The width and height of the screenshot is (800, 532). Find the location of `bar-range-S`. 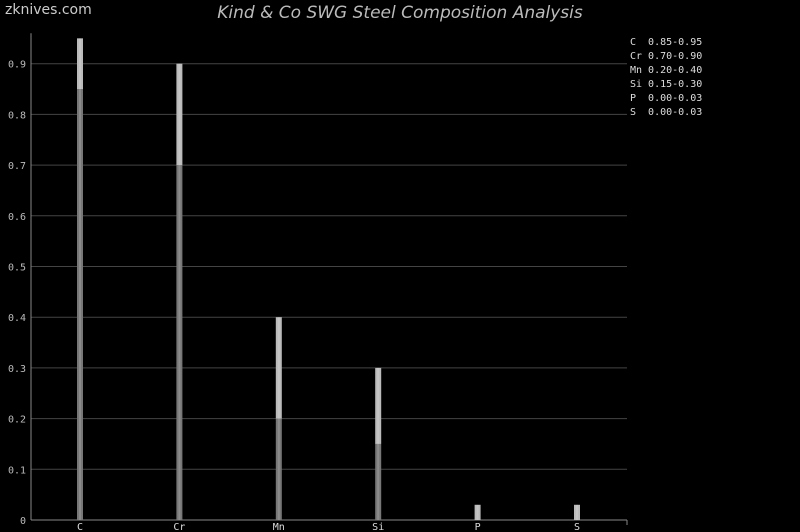

bar-range-S is located at coordinates (577, 512).